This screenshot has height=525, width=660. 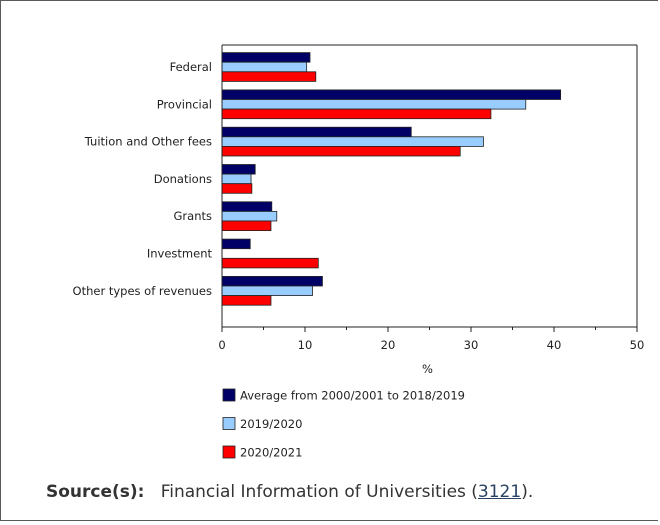 I want to click on x-axis-label: %, so click(x=427, y=369).